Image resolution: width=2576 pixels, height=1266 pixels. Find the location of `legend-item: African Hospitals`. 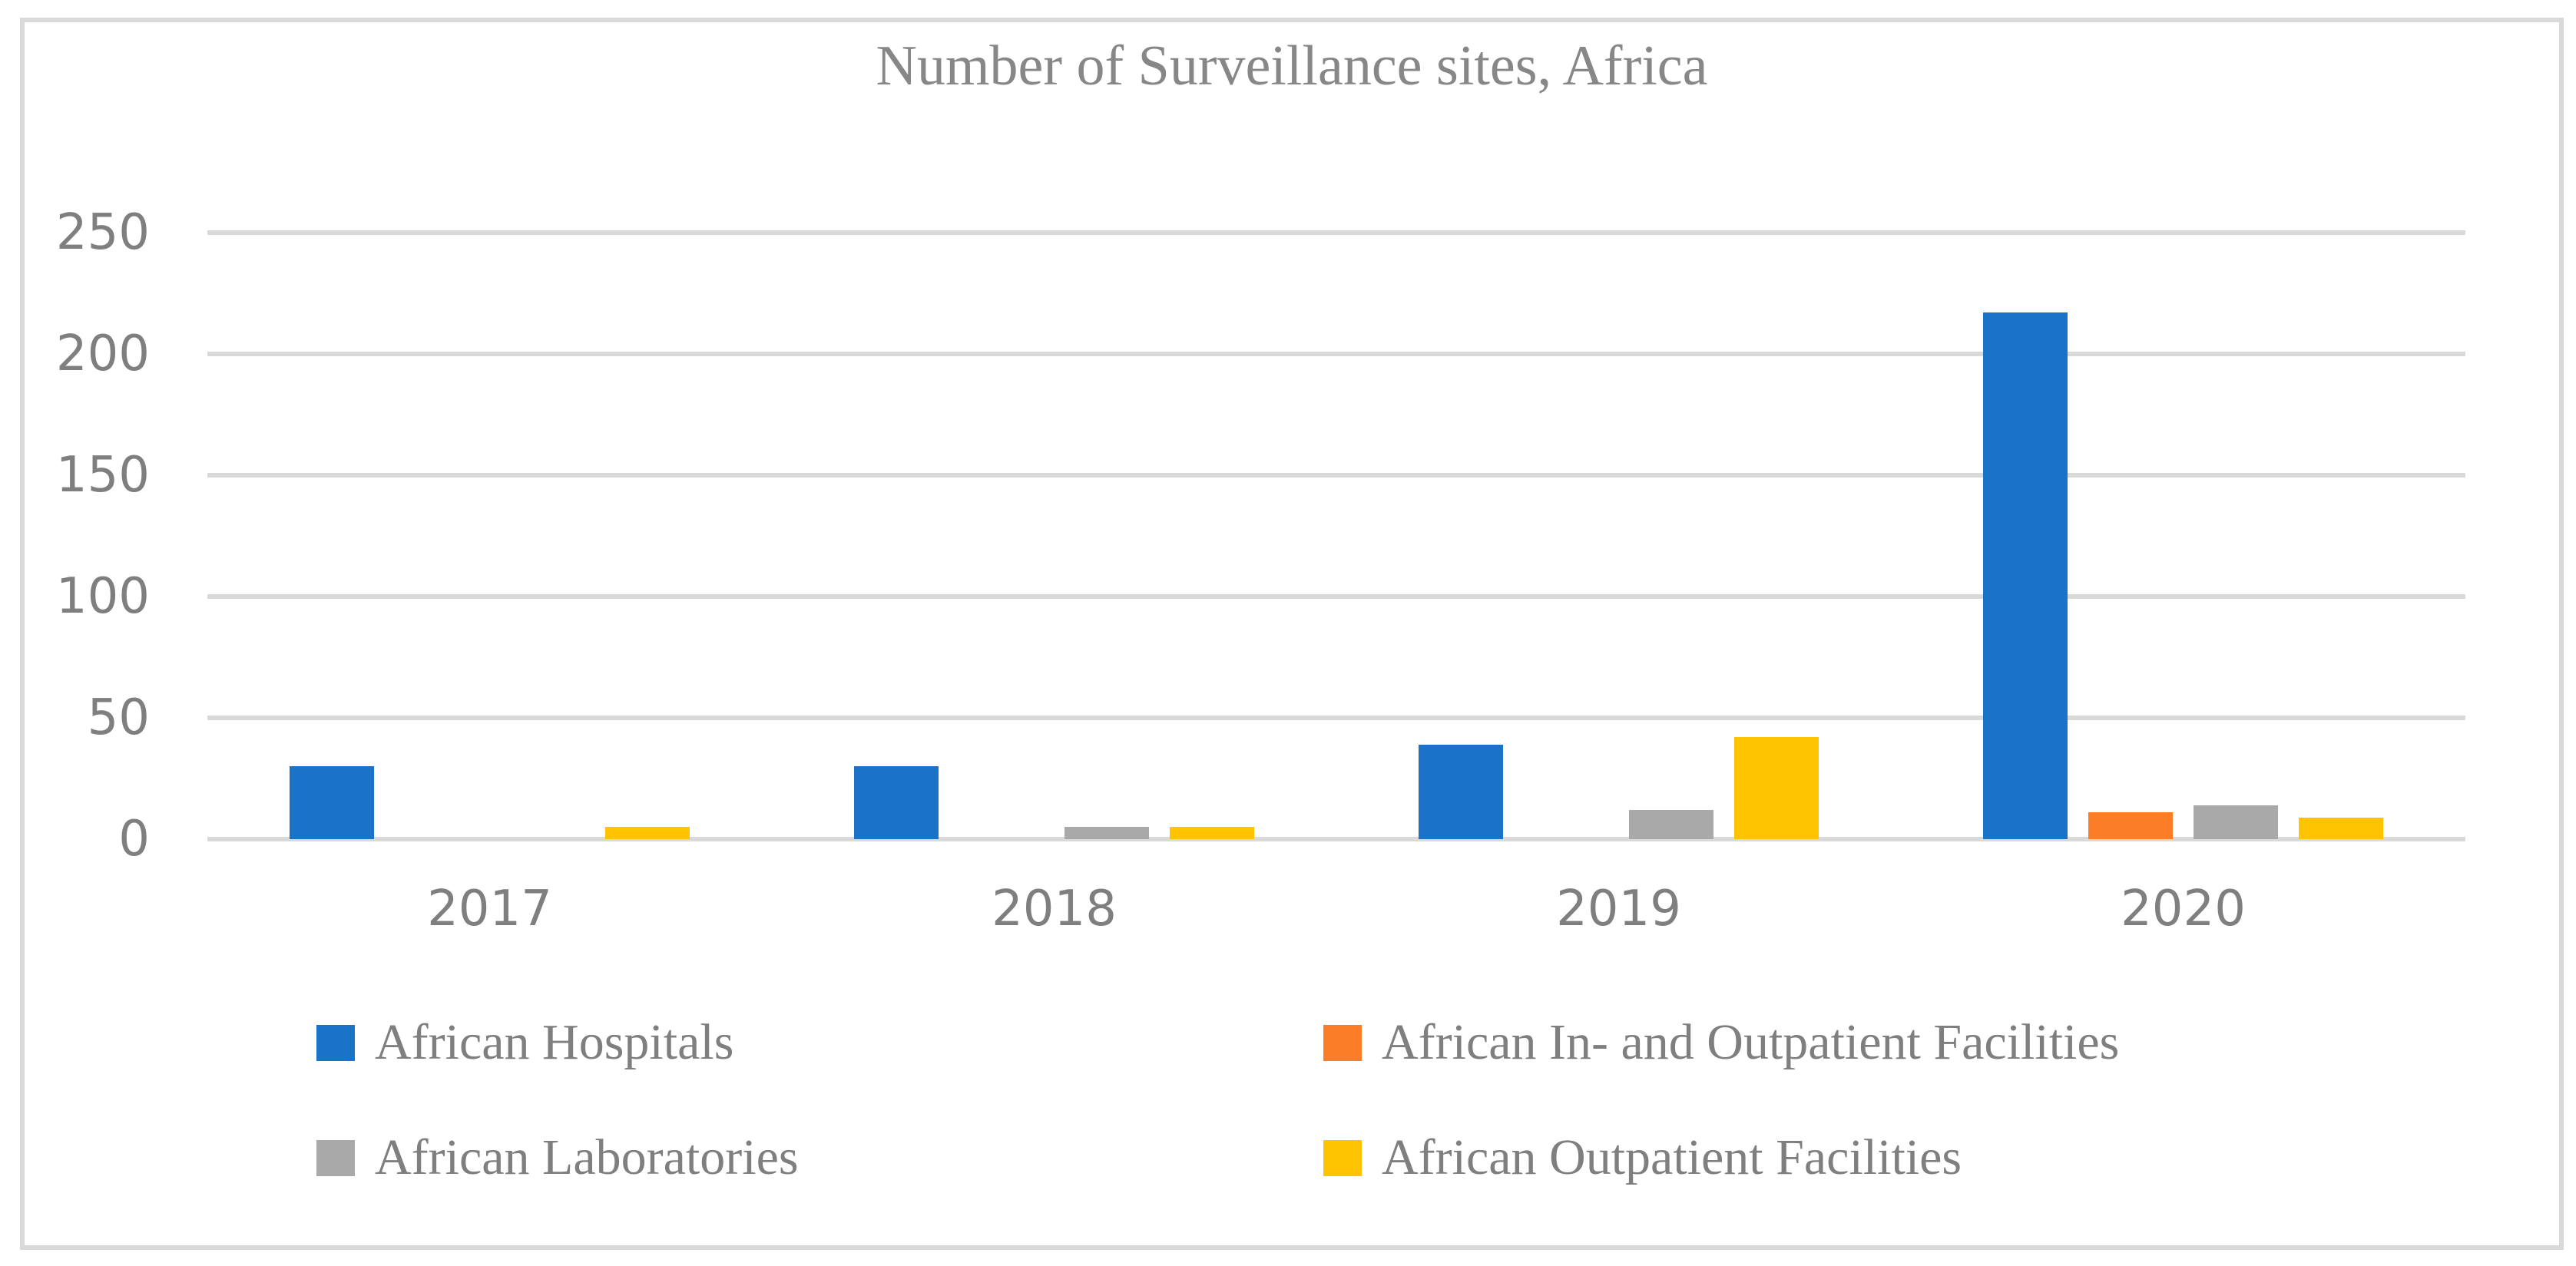

legend-item: African Hospitals is located at coordinates (524, 1042).